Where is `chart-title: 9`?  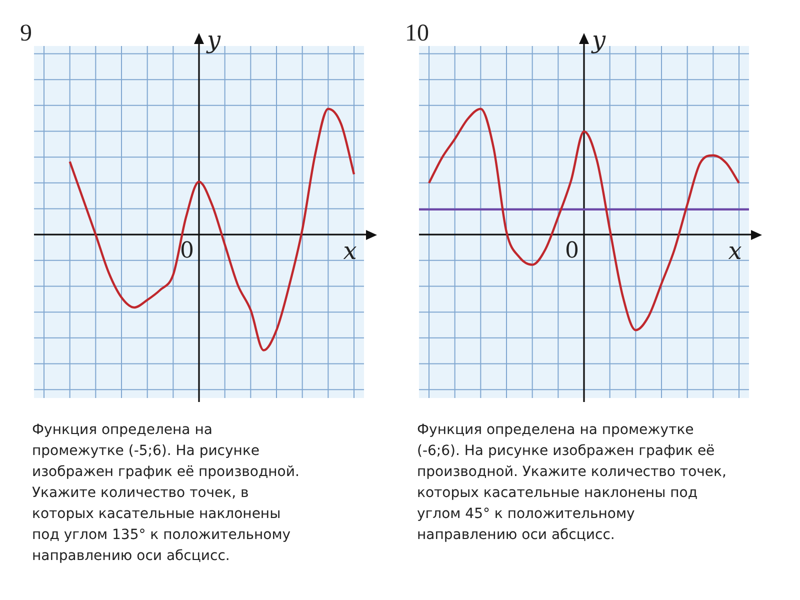 chart-title: 9 is located at coordinates (26, 33).